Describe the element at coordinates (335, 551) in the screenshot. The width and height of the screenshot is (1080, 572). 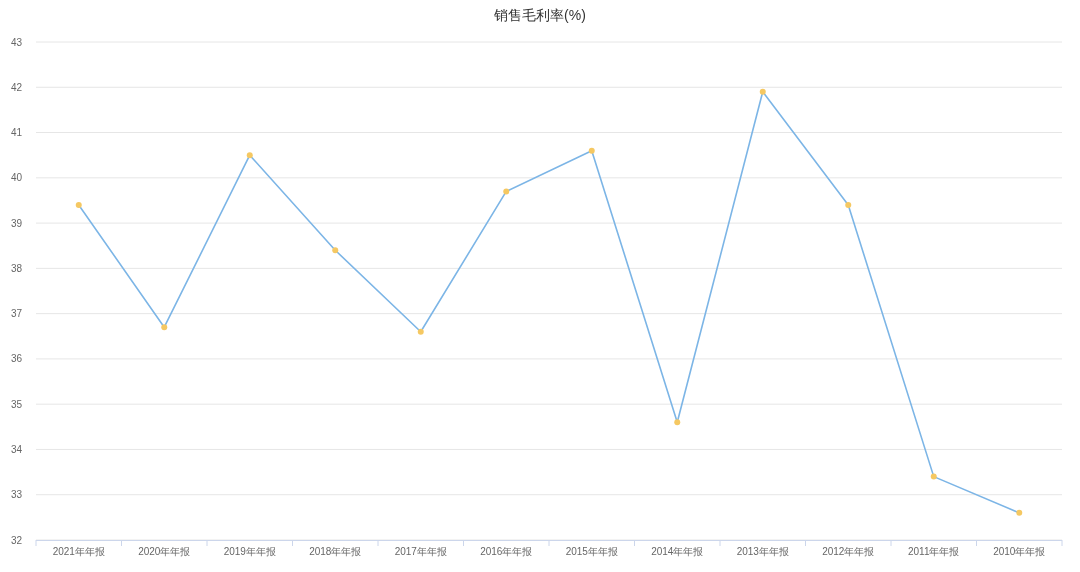
I see `x-tick-label: 2018年年报` at that location.